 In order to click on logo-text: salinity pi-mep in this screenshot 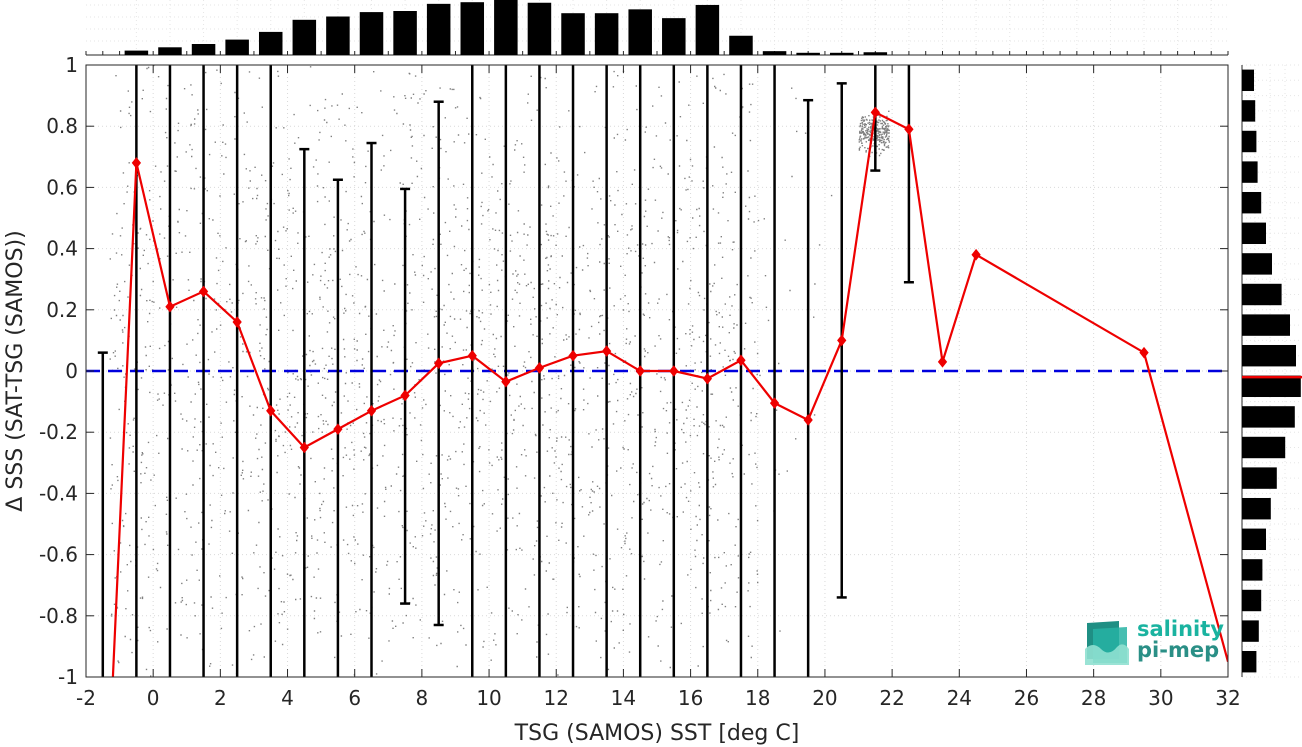, I will do `click(1180, 640)`.